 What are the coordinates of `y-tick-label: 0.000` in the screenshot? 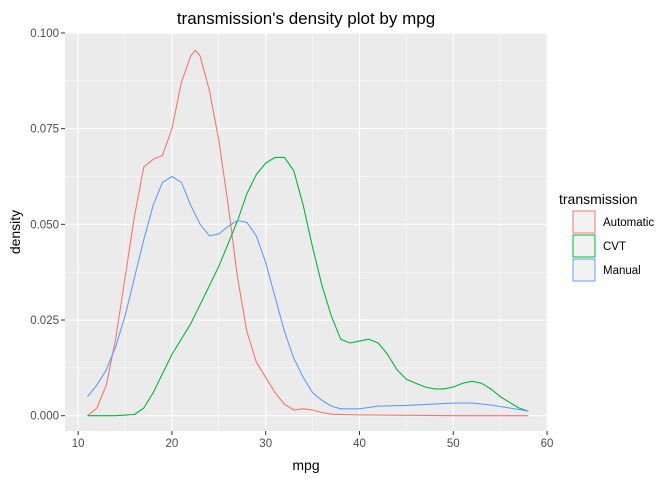 It's located at (44, 417).